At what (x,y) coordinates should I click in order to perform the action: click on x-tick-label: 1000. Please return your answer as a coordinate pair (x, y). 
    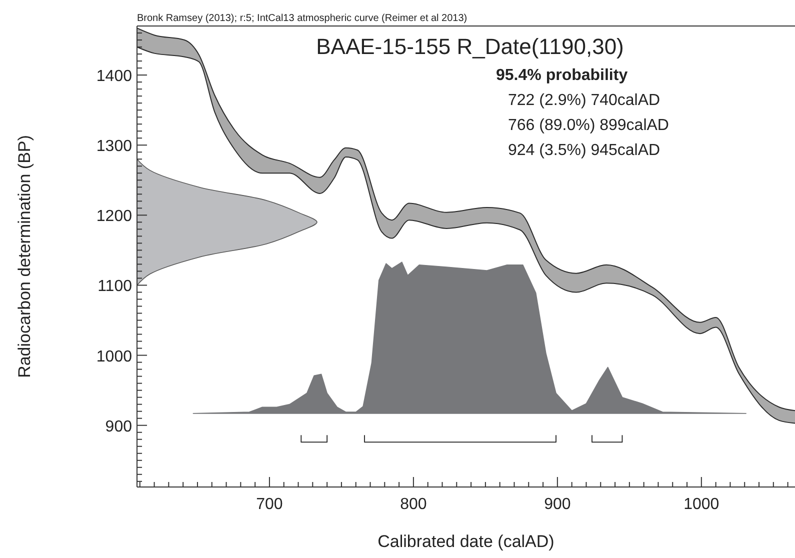
    Looking at the image, I should click on (702, 504).